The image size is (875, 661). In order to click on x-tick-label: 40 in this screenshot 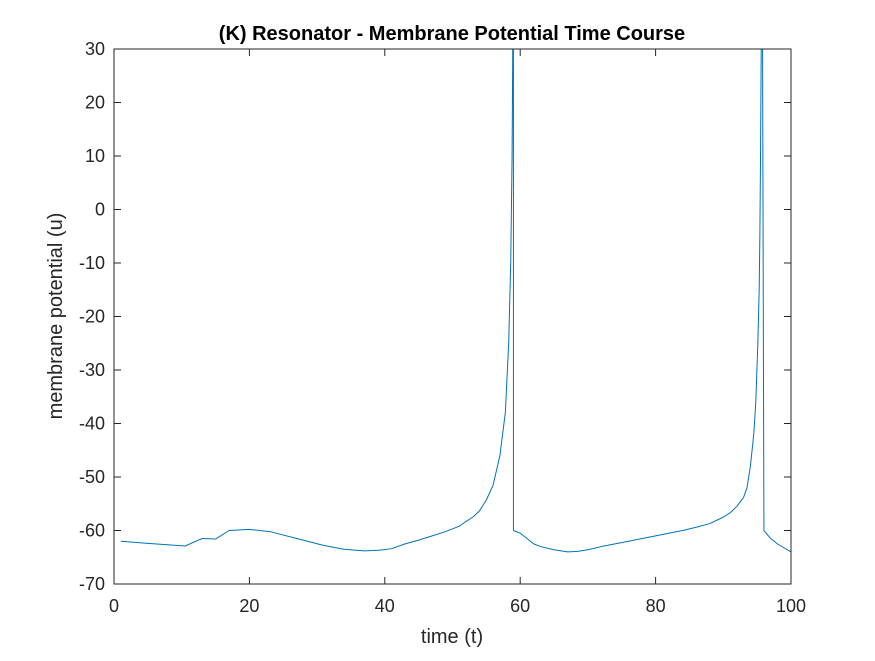, I will do `click(385, 606)`.